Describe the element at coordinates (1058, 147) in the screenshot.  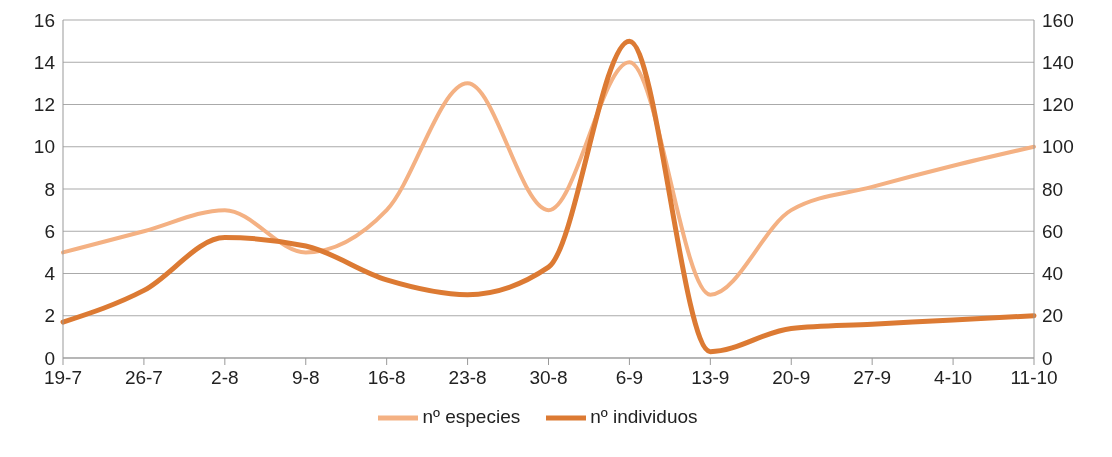
I see `y2-tick-label: 100` at that location.